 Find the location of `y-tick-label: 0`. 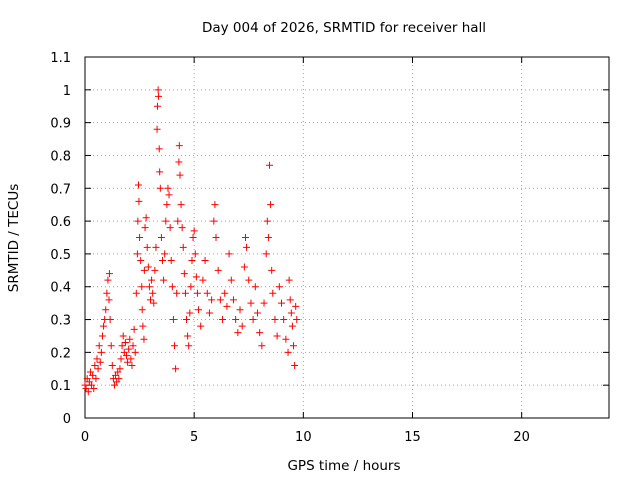

y-tick-label: 0 is located at coordinates (67, 419).